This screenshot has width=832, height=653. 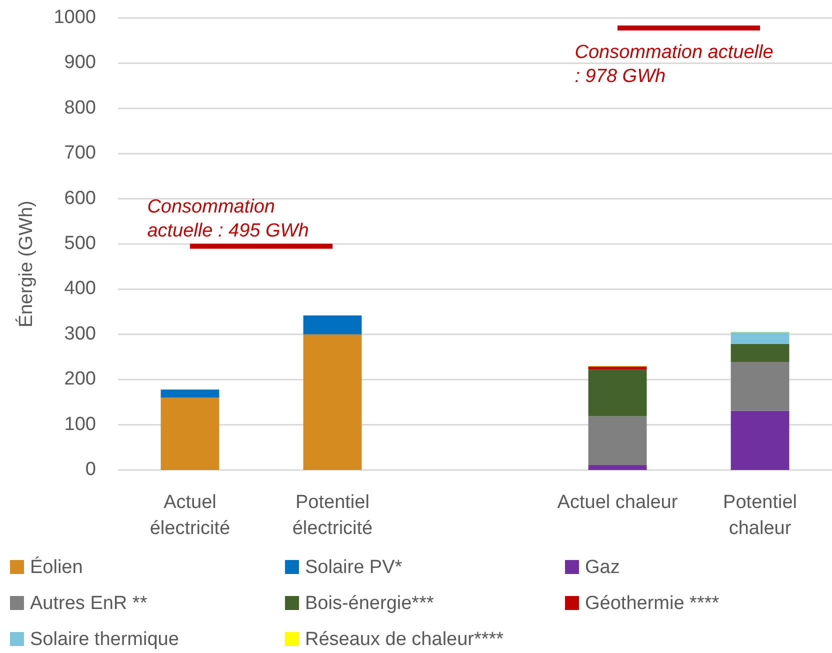 What do you see at coordinates (228, 219) in the screenshot?
I see `annotation: Consommation actuelle : 495 GWh` at bounding box center [228, 219].